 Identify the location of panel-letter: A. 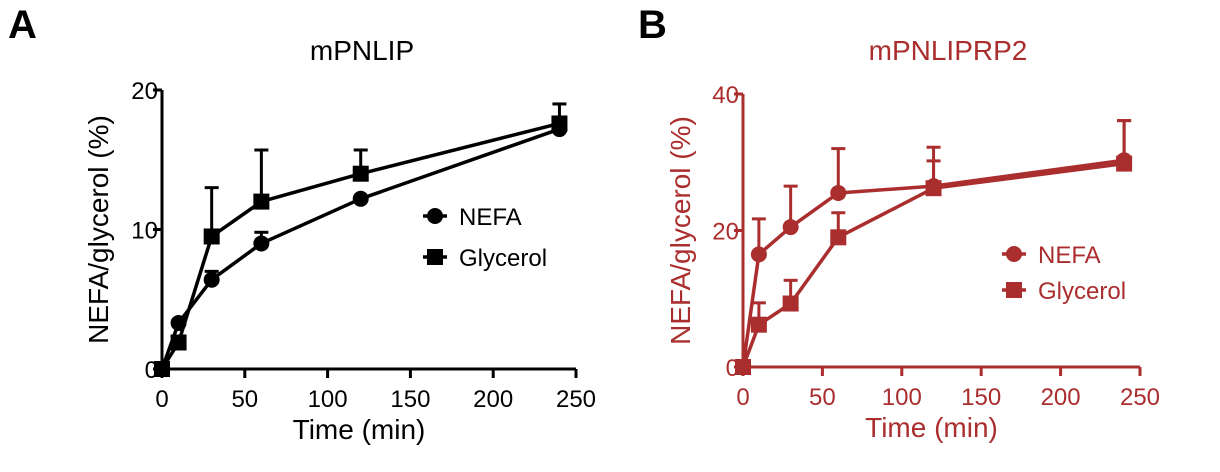
(22, 25).